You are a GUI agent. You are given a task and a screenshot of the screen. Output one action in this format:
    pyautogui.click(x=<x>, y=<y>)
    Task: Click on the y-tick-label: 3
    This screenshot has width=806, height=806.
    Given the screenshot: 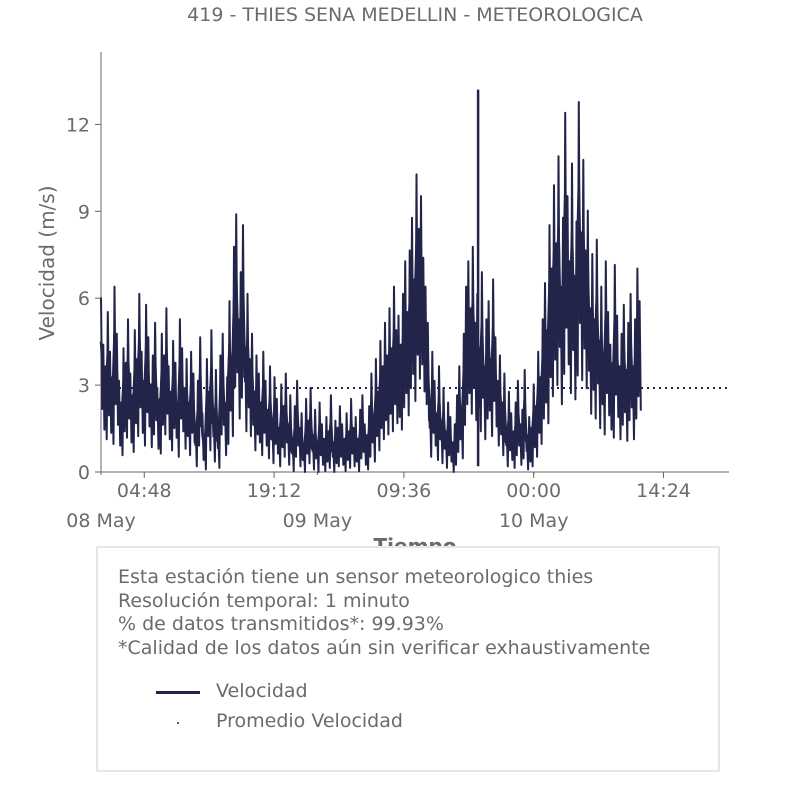 What is the action you would take?
    pyautogui.click(x=84, y=386)
    